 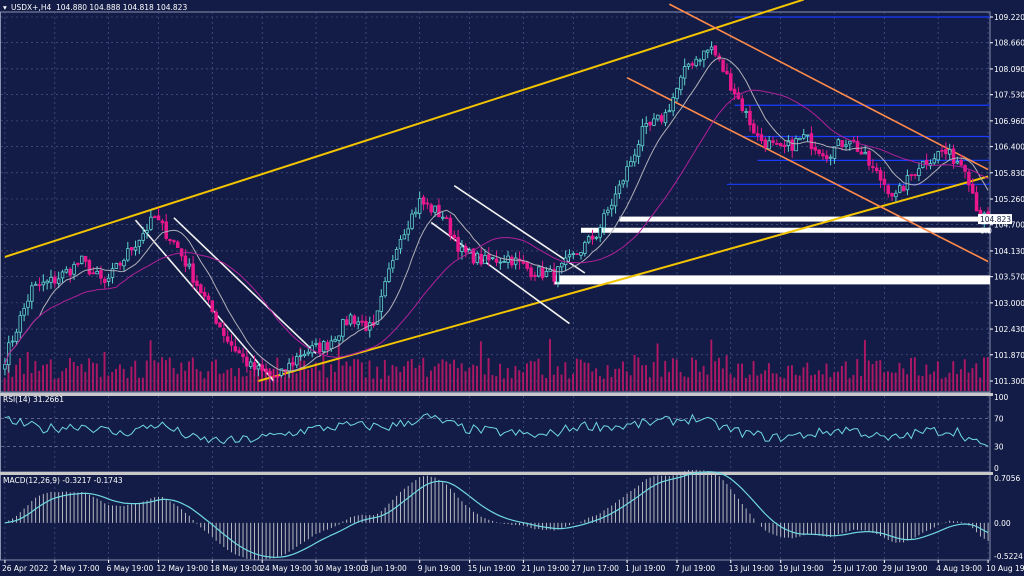 What do you see at coordinates (76, 568) in the screenshot?
I see `time-tick-label: 2 May 17:00` at bounding box center [76, 568].